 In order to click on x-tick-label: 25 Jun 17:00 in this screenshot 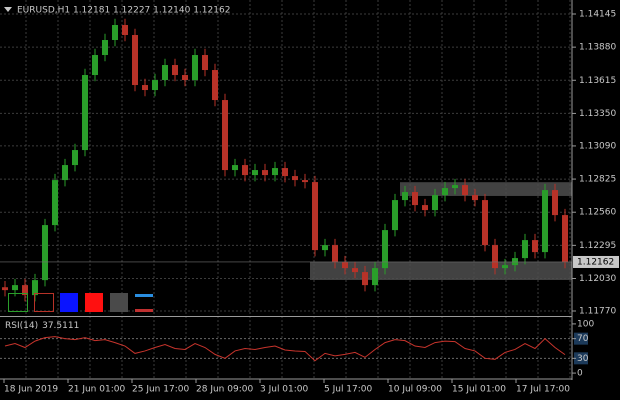, I will do `click(160, 390)`.